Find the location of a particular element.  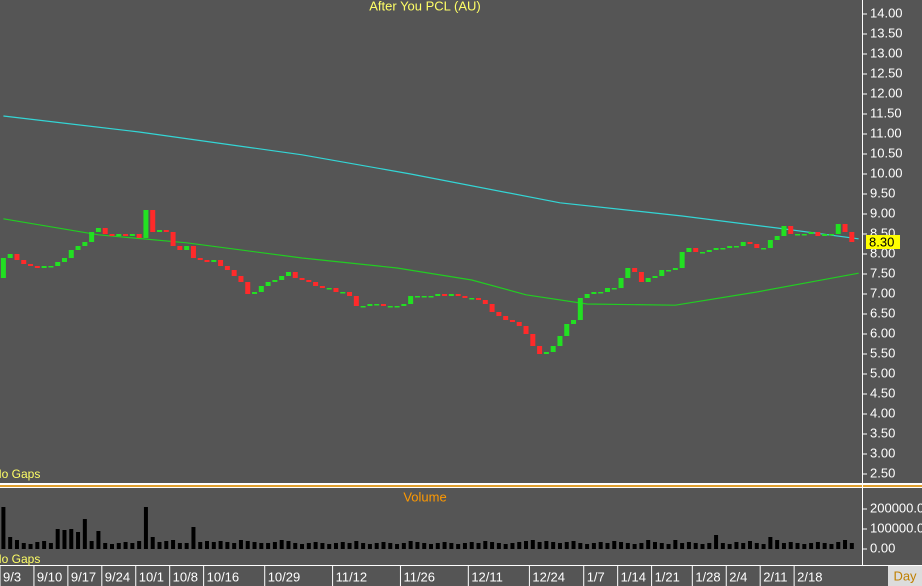

x-tick-label: 1/7 is located at coordinates (596, 576).